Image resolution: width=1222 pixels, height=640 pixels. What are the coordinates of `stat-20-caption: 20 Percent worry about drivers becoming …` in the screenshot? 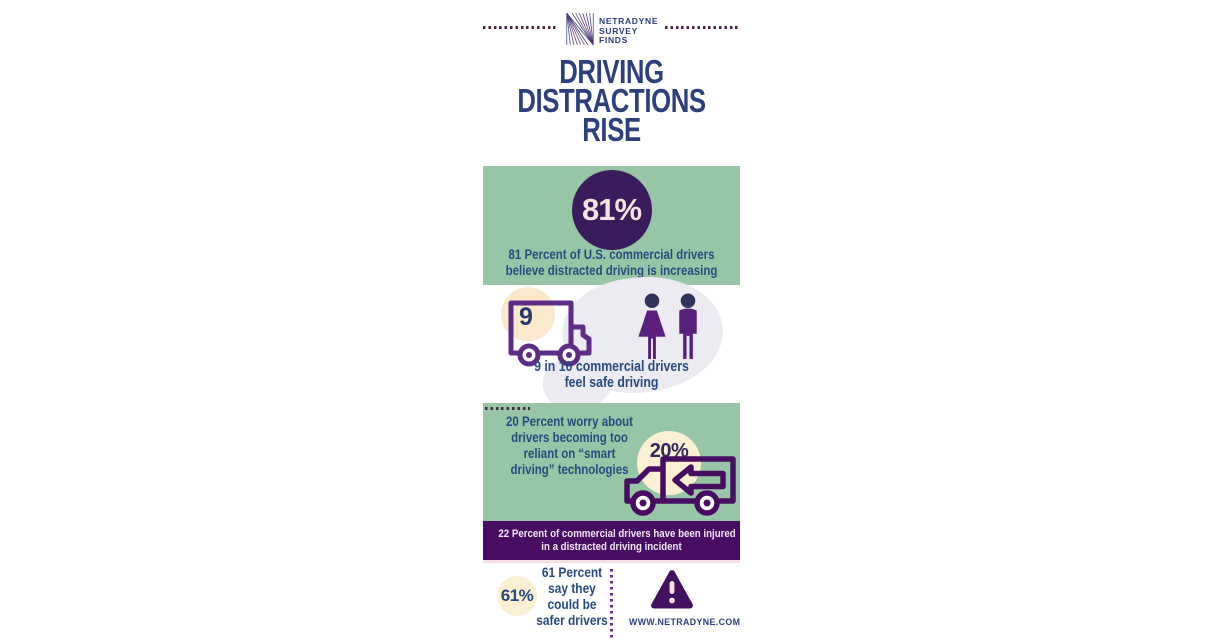 It's located at (569, 445).